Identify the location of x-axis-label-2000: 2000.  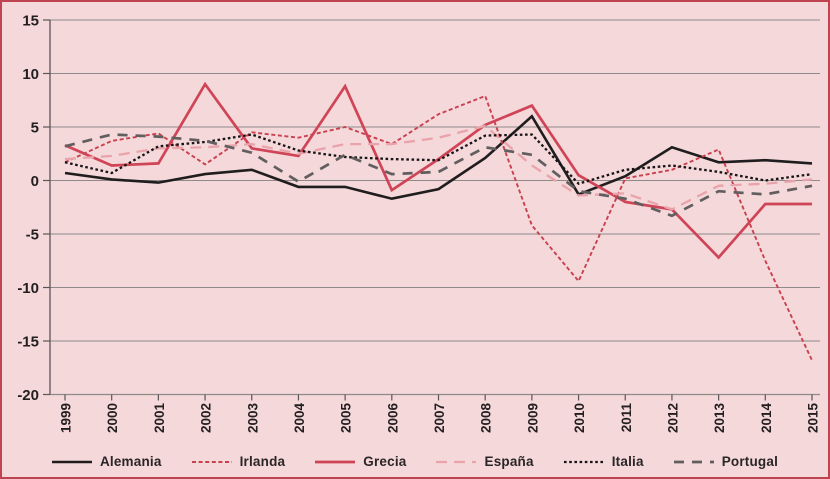
(112, 418).